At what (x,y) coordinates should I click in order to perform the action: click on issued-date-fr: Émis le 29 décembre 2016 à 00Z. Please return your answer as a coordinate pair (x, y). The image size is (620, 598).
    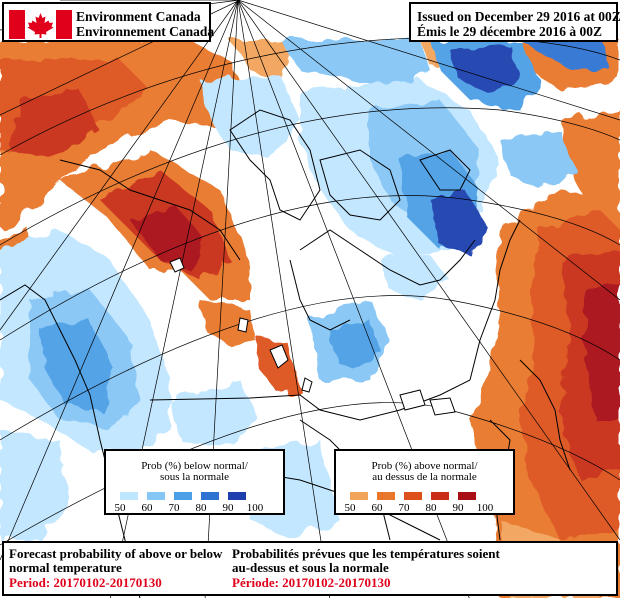
    Looking at the image, I should click on (509, 31).